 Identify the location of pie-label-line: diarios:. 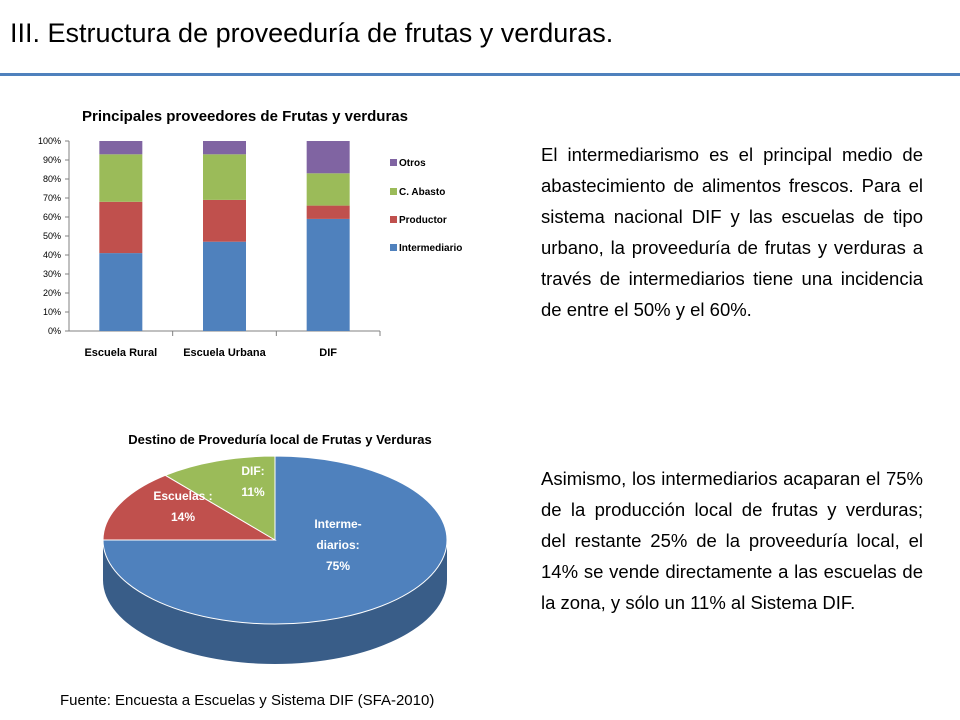
(338, 544).